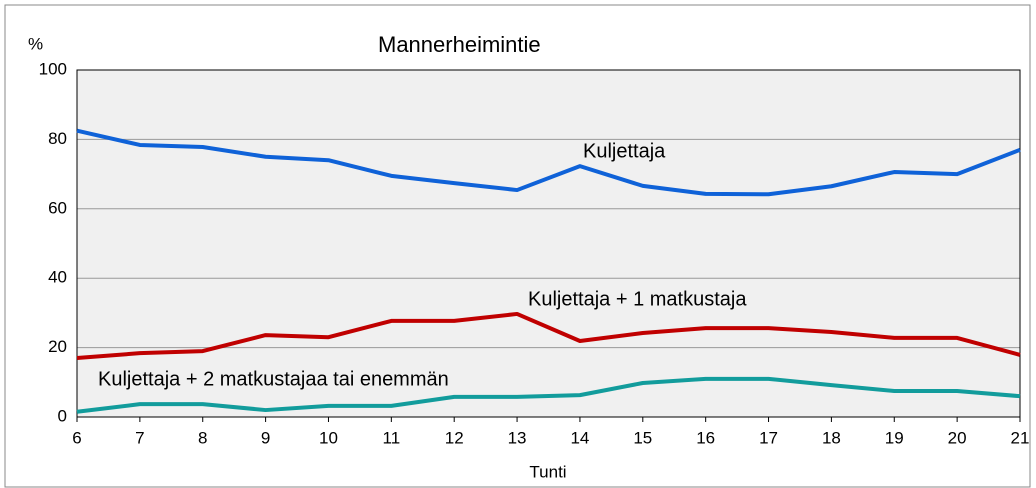 This screenshot has height=488, width=1036. I want to click on y-tick-label: 40, so click(57, 277).